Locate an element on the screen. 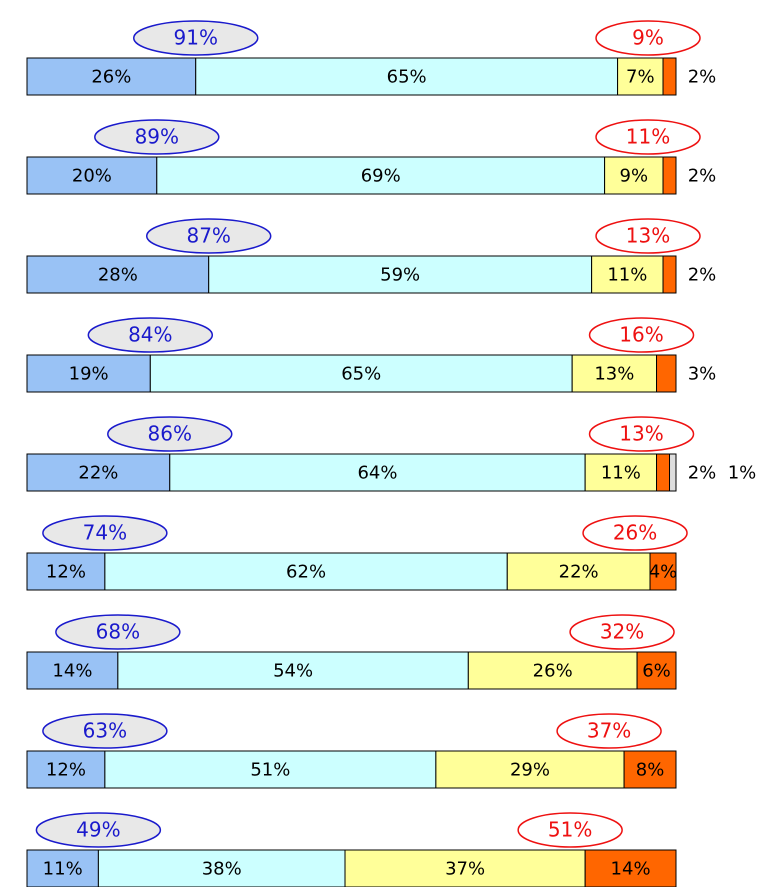  segment-label: 19% is located at coordinates (89, 374).